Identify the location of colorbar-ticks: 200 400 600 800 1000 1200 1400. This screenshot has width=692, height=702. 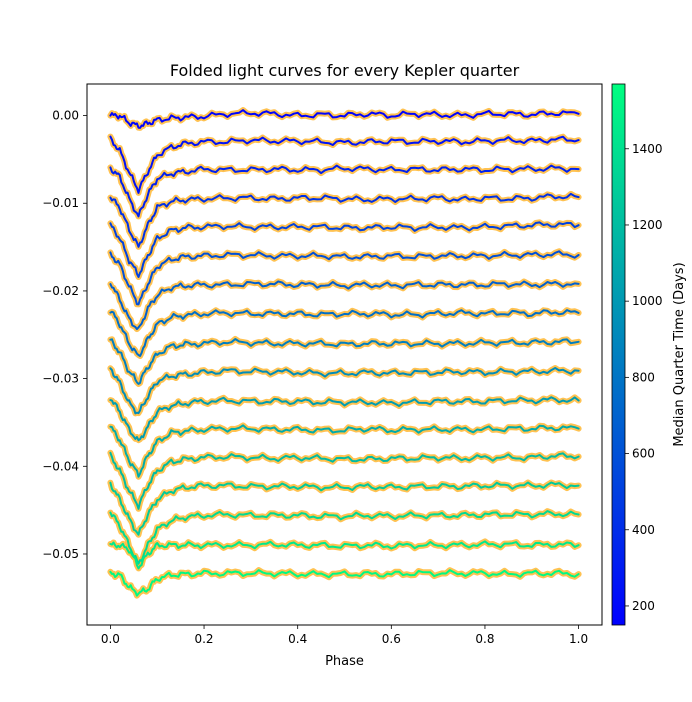
(644, 377).